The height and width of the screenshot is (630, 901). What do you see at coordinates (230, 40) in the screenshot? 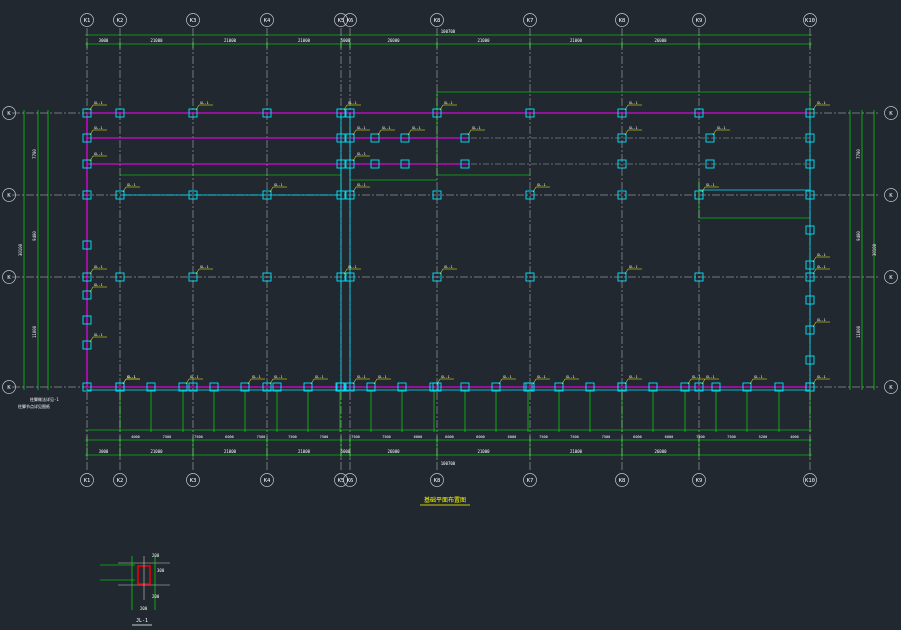
I see `top-span-dim: 21000` at bounding box center [230, 40].